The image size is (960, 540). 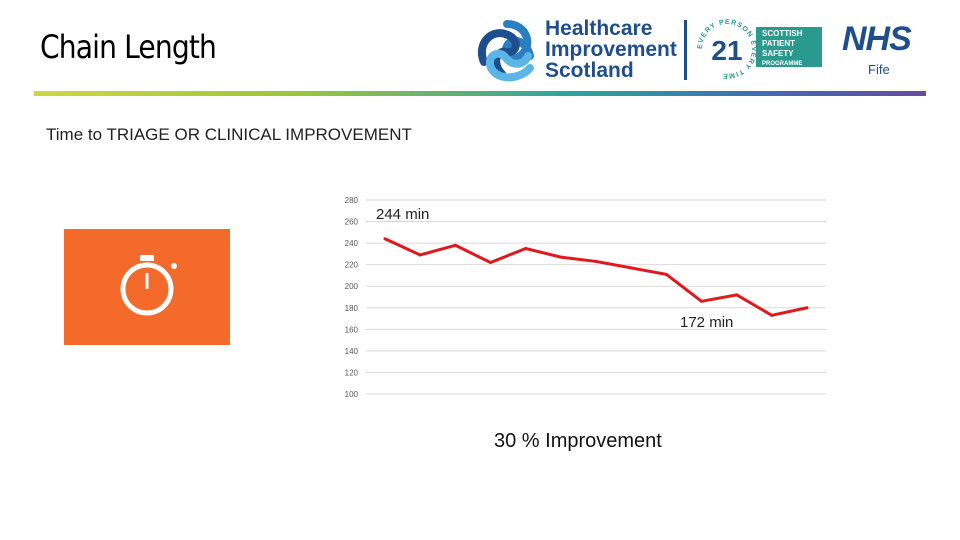 I want to click on stopwatch-icon, so click(x=148, y=285).